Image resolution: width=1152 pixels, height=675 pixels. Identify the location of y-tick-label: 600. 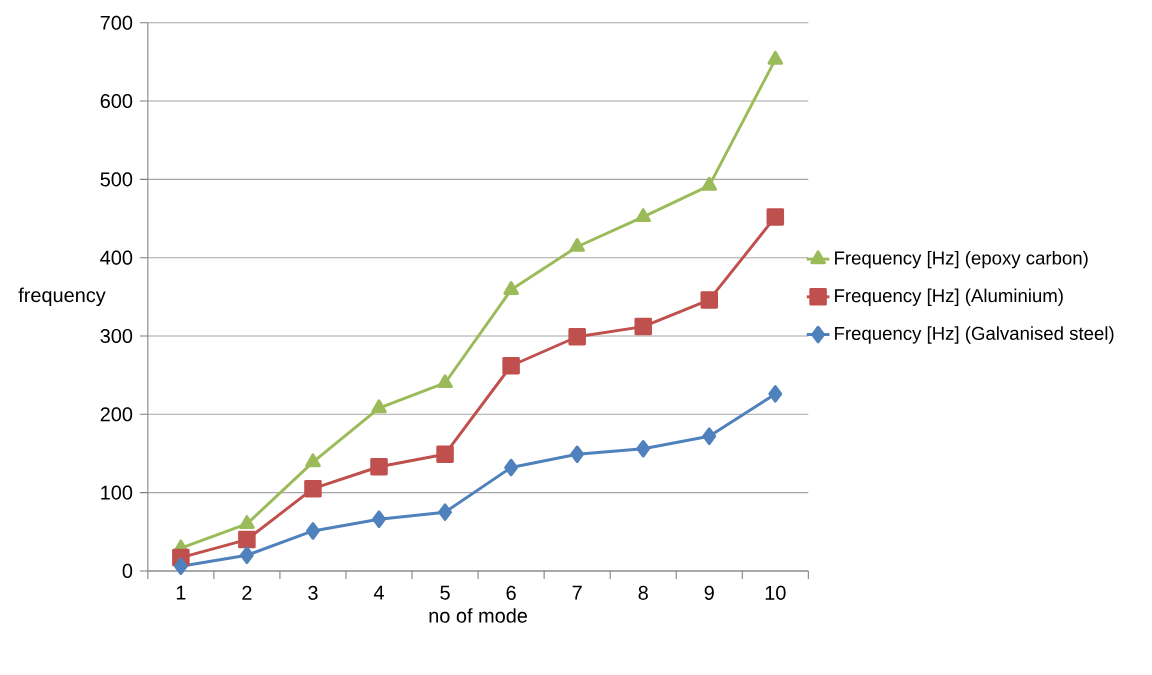
(116, 101).